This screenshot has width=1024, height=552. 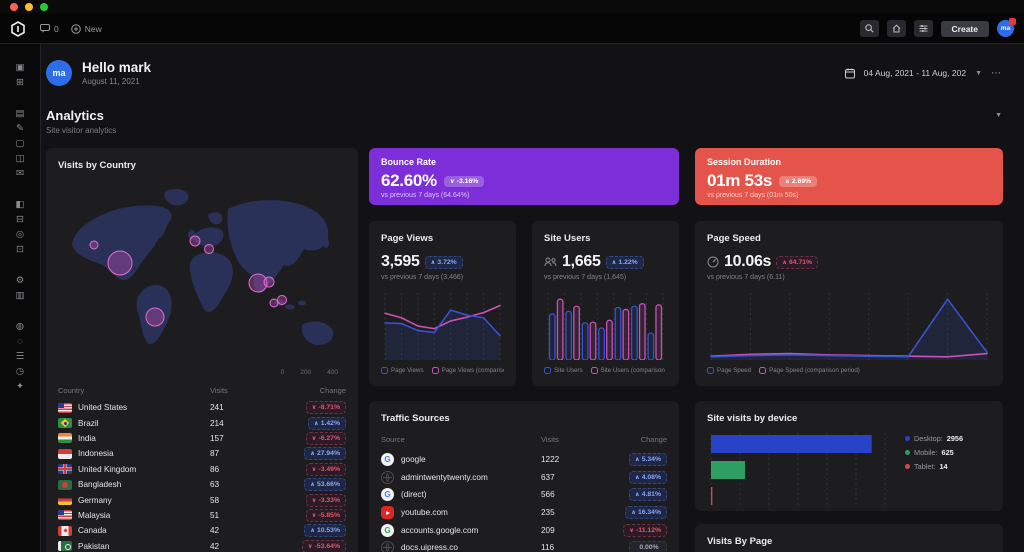 I want to click on table-row: United States 241 -8.71%, so click(x=202, y=407).